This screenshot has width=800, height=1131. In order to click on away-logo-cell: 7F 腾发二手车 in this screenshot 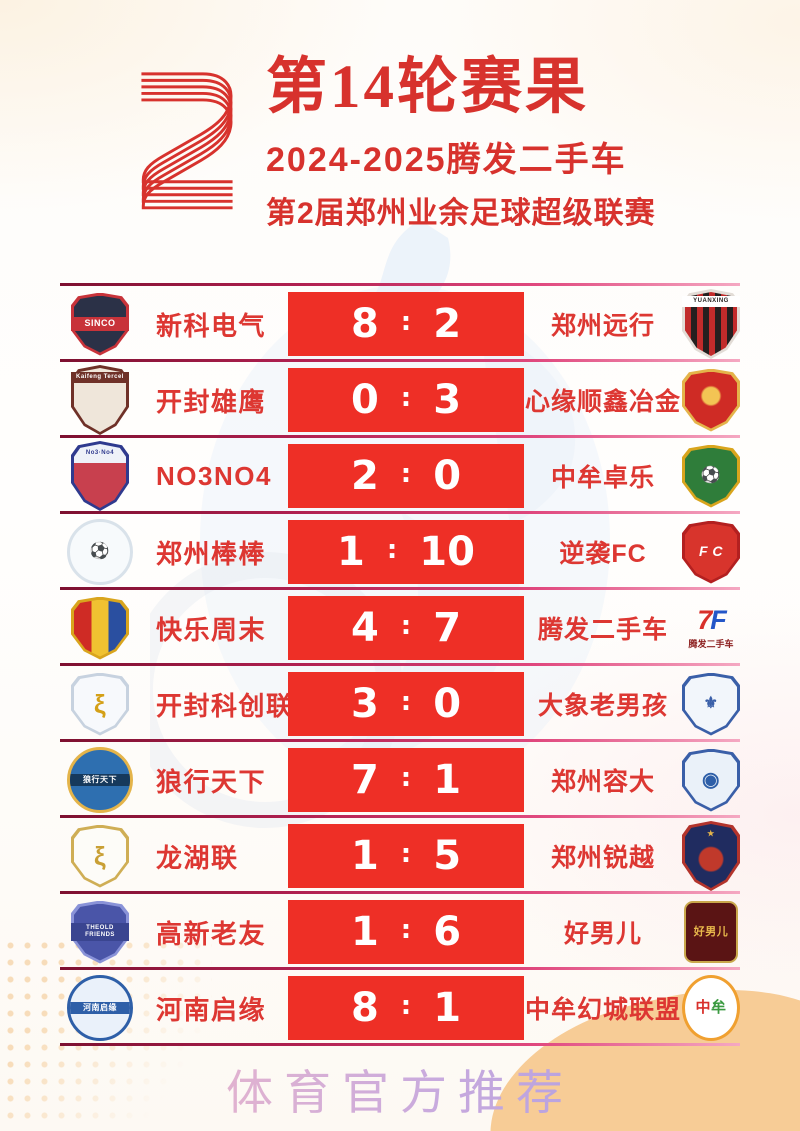, I will do `click(711, 627)`.